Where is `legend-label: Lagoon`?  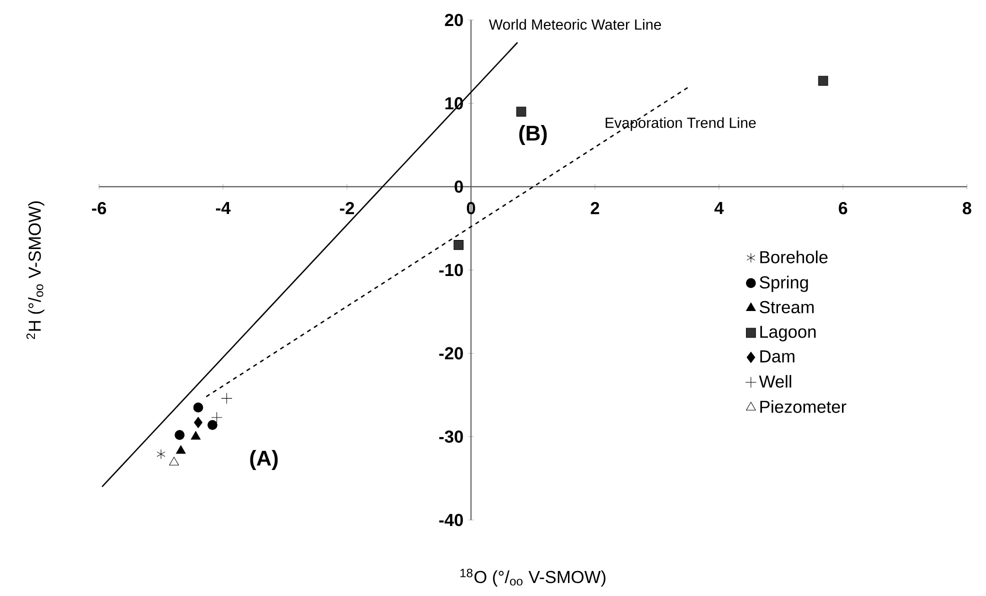
legend-label: Lagoon is located at coordinates (788, 334).